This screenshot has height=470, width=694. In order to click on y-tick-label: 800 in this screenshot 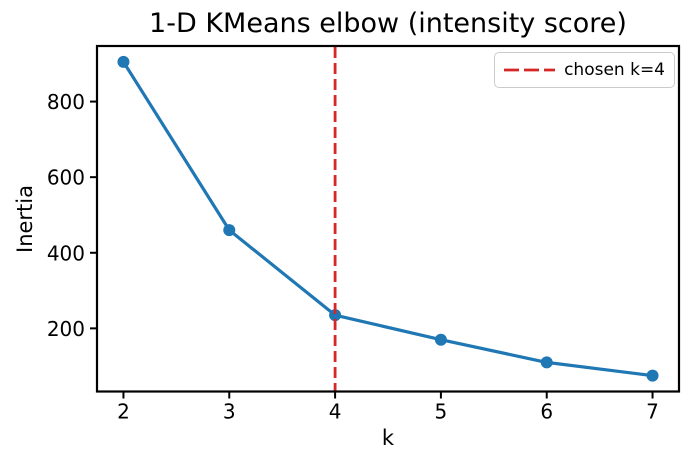, I will do `click(66, 102)`.